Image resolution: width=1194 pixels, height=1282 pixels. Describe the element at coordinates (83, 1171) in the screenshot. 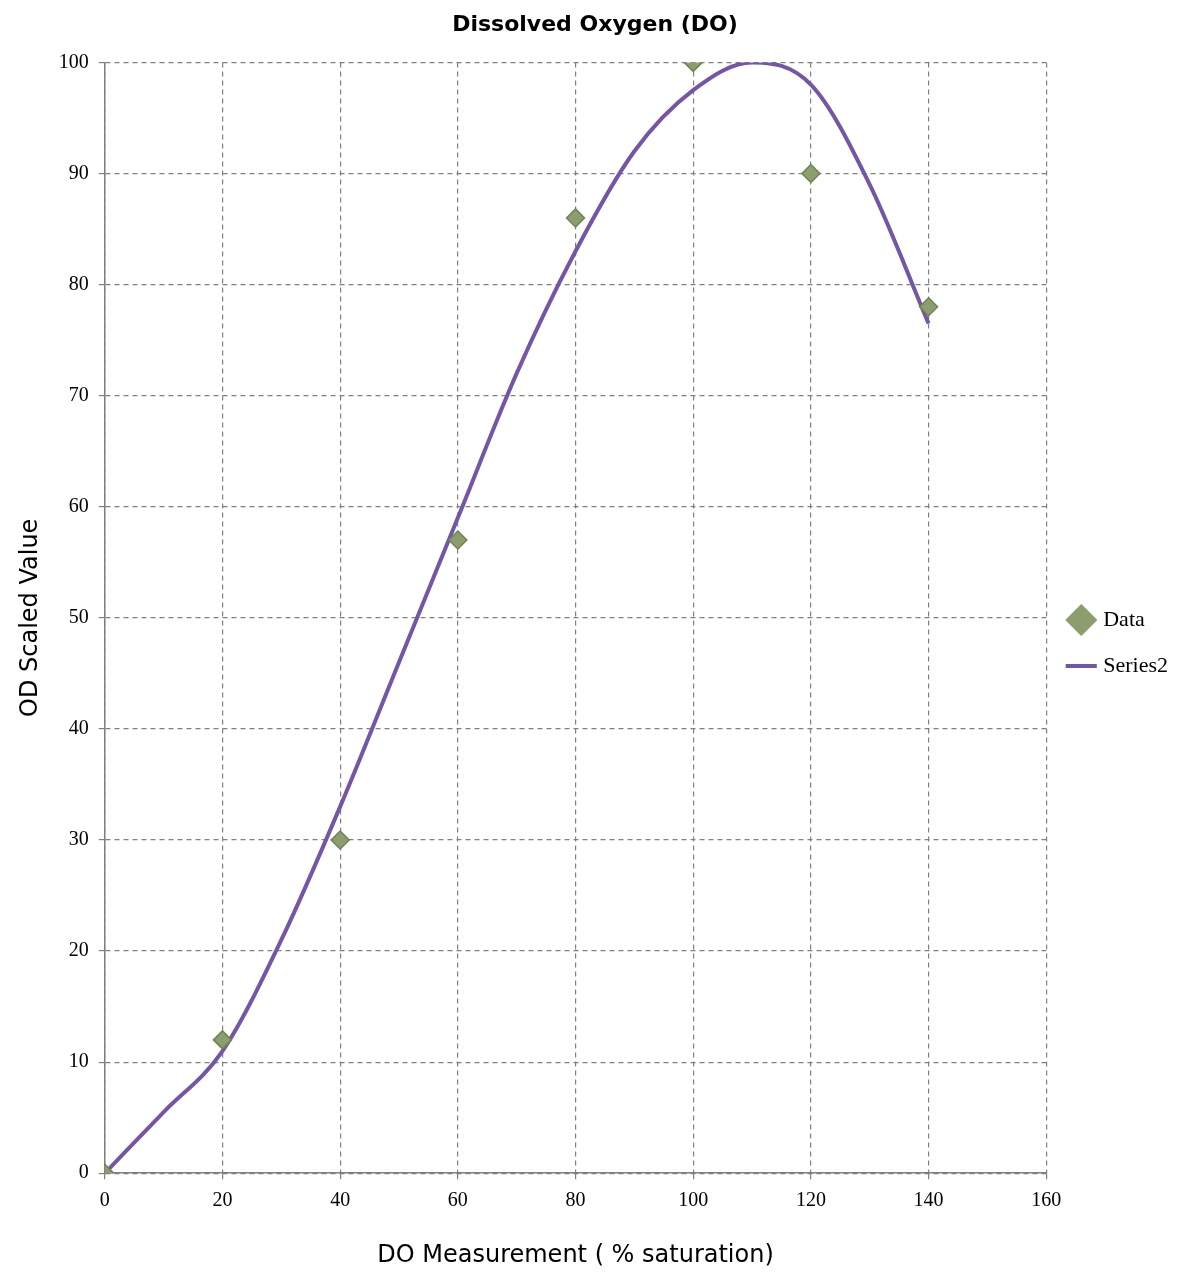

I see `y-tick-label: 0` at that location.